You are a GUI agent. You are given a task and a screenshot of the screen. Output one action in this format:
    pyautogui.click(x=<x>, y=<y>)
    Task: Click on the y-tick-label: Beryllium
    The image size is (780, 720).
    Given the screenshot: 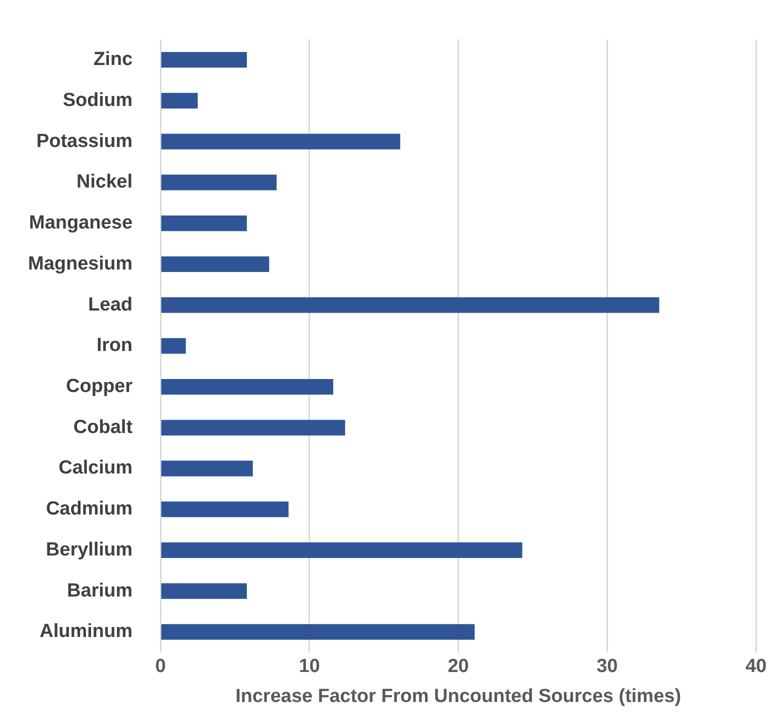 What is the action you would take?
    pyautogui.click(x=89, y=549)
    